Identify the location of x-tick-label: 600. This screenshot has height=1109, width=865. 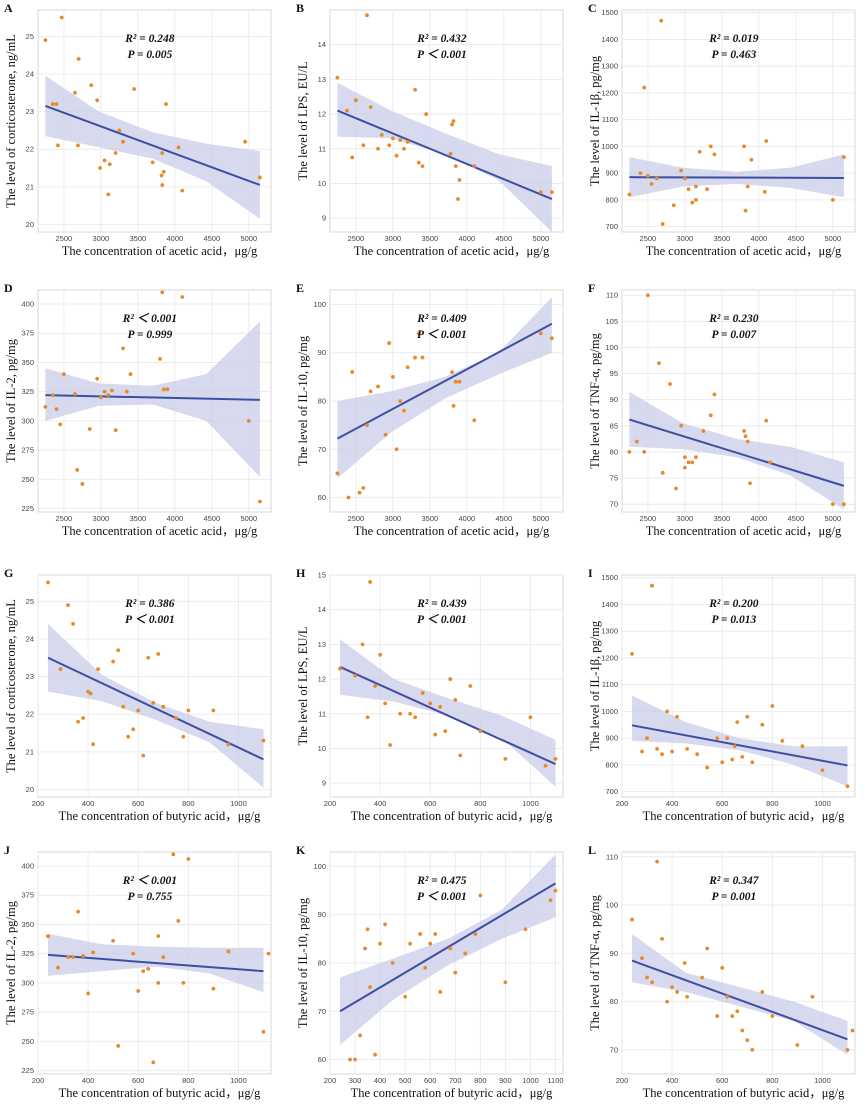
(722, 803).